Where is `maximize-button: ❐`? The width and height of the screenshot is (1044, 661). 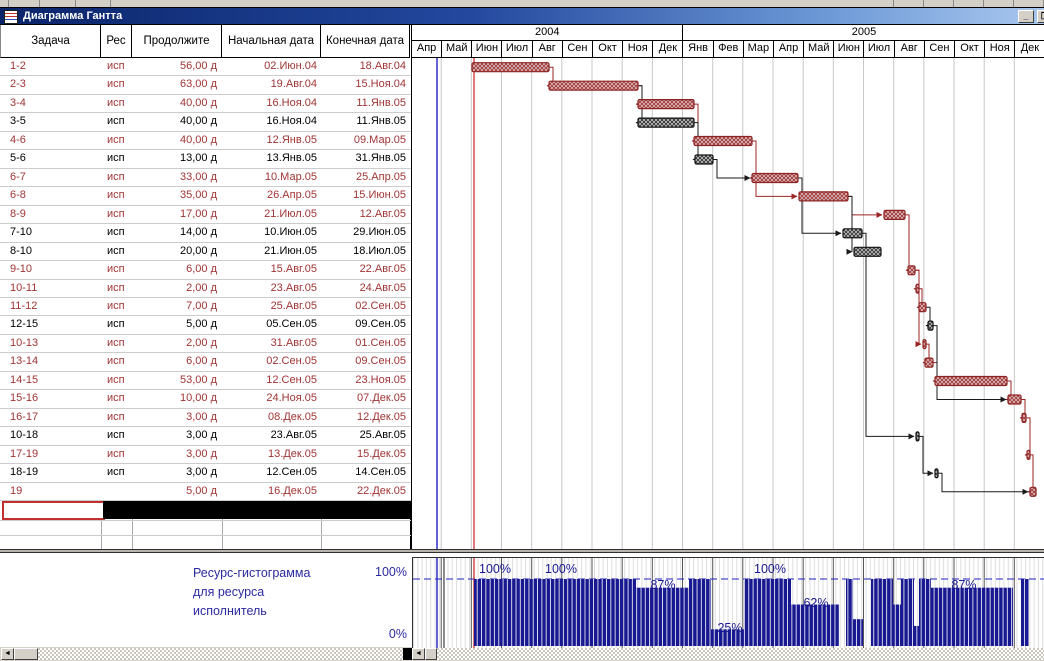
maximize-button: ❐ is located at coordinates (1040, 16).